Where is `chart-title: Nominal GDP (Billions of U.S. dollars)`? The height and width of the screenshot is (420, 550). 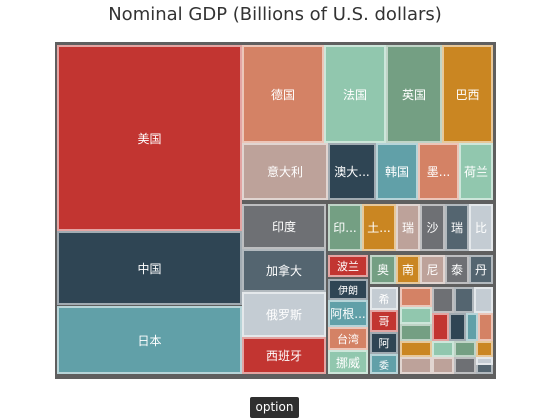
chart-title: Nominal GDP (Billions of U.S. dollars) is located at coordinates (275, 14).